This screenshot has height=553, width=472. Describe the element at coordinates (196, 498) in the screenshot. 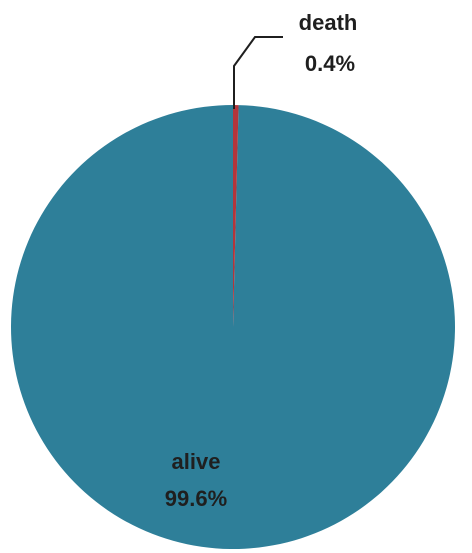

I see `slice-value-alive: 99.6%` at that location.